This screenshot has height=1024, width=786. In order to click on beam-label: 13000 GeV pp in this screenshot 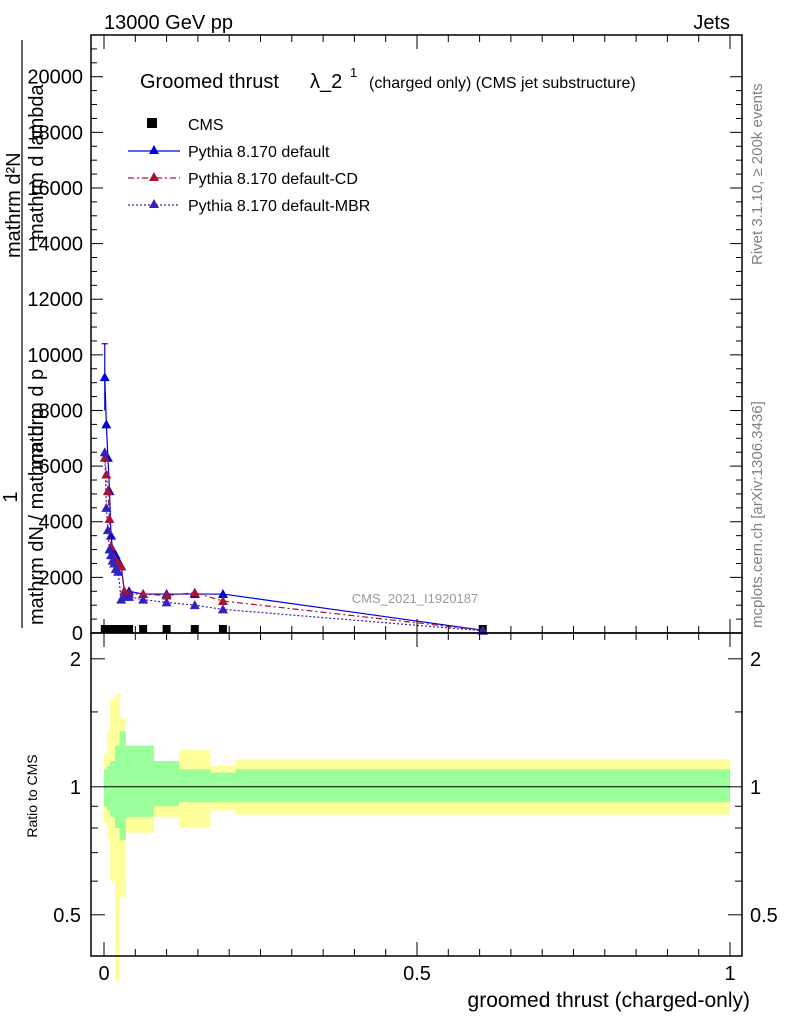, I will do `click(168, 23)`.